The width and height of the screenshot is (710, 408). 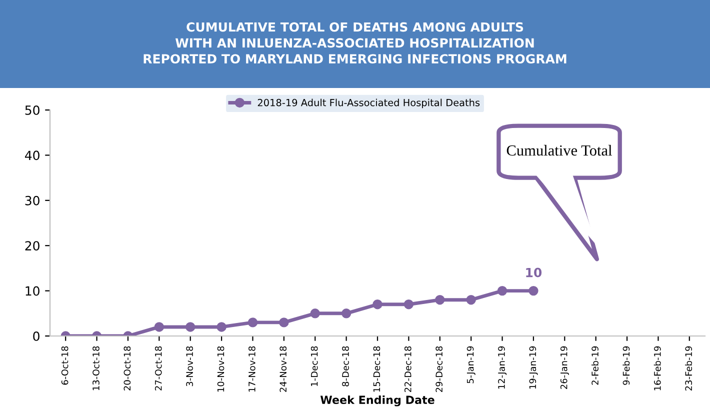 I want to click on x-tick-label: 6-Oct-18, so click(x=64, y=365).